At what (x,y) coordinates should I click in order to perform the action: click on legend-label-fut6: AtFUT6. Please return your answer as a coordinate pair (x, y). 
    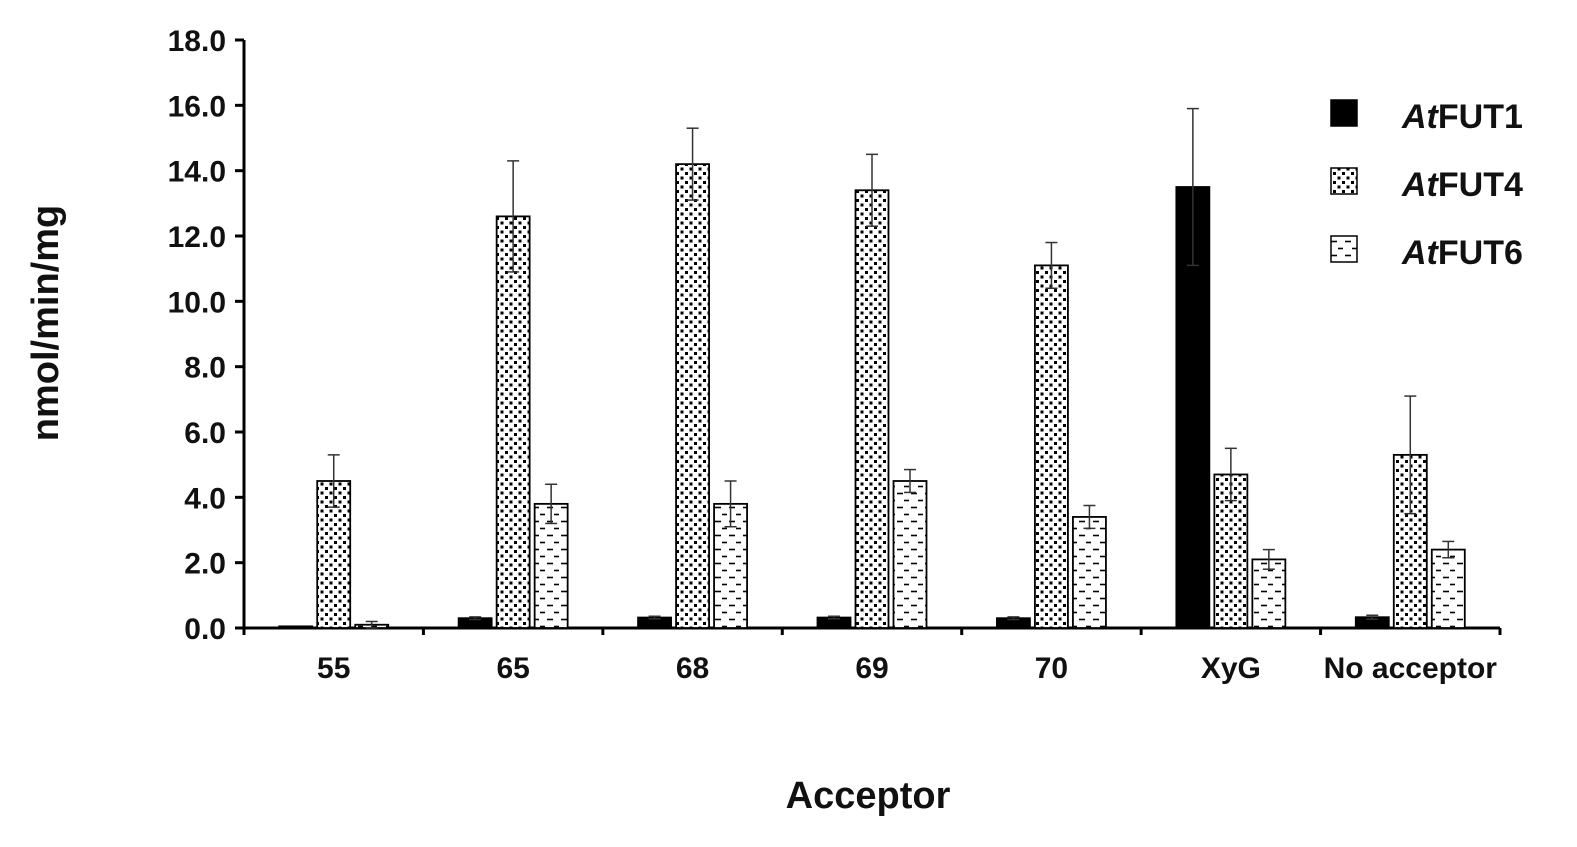
    Looking at the image, I should click on (1462, 253).